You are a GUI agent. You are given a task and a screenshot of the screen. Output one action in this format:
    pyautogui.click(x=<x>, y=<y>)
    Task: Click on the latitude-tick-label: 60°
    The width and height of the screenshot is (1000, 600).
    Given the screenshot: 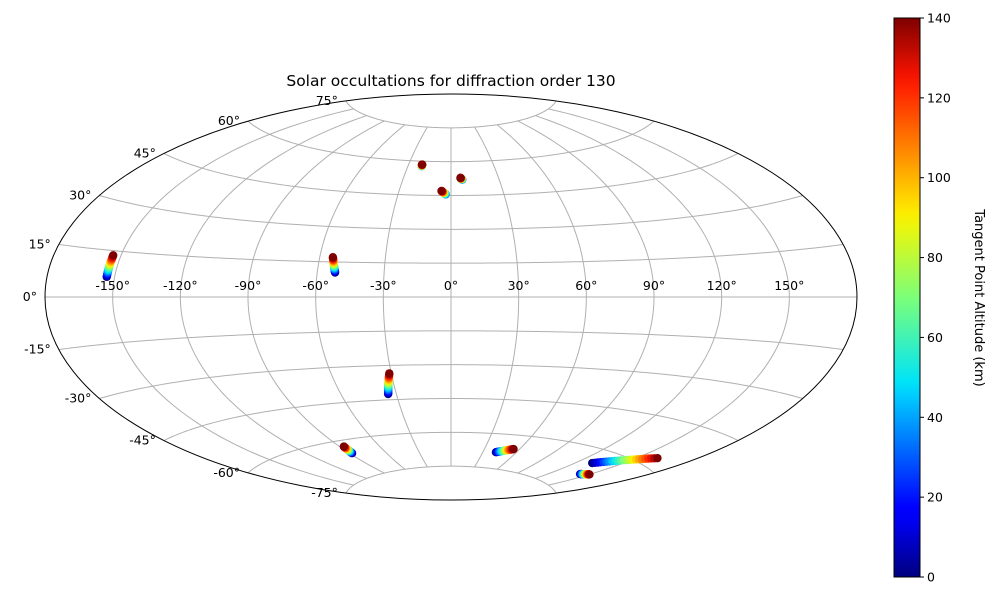 What is the action you would take?
    pyautogui.click(x=229, y=120)
    